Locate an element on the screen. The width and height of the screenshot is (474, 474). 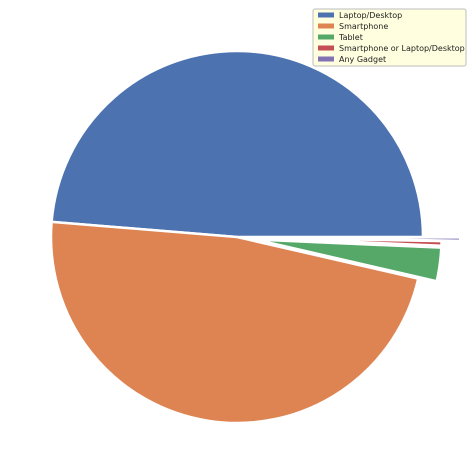
legend-item-laptop-desktop: Laptop/Desktop is located at coordinates (360, 15).